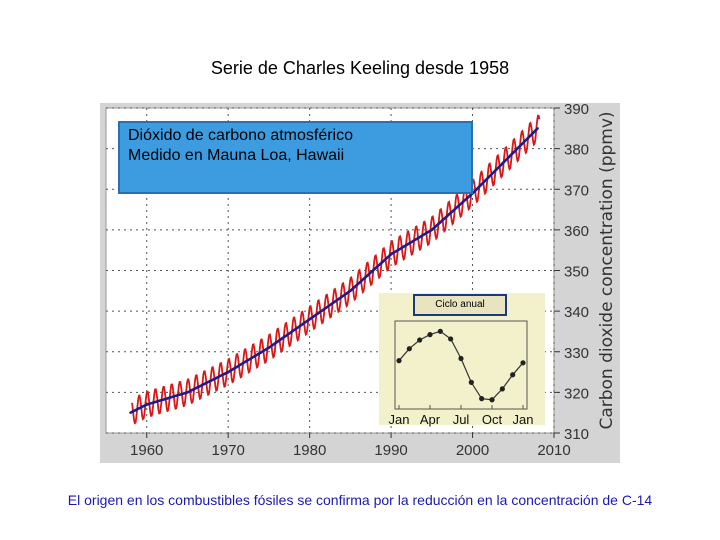 The height and width of the screenshot is (540, 720). I want to click on y-tick-label: 340, so click(576, 312).